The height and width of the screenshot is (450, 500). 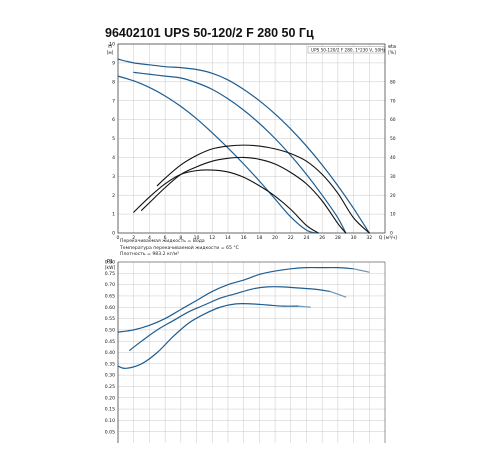 I want to click on y-tick-label: 0.35, so click(x=110, y=364).